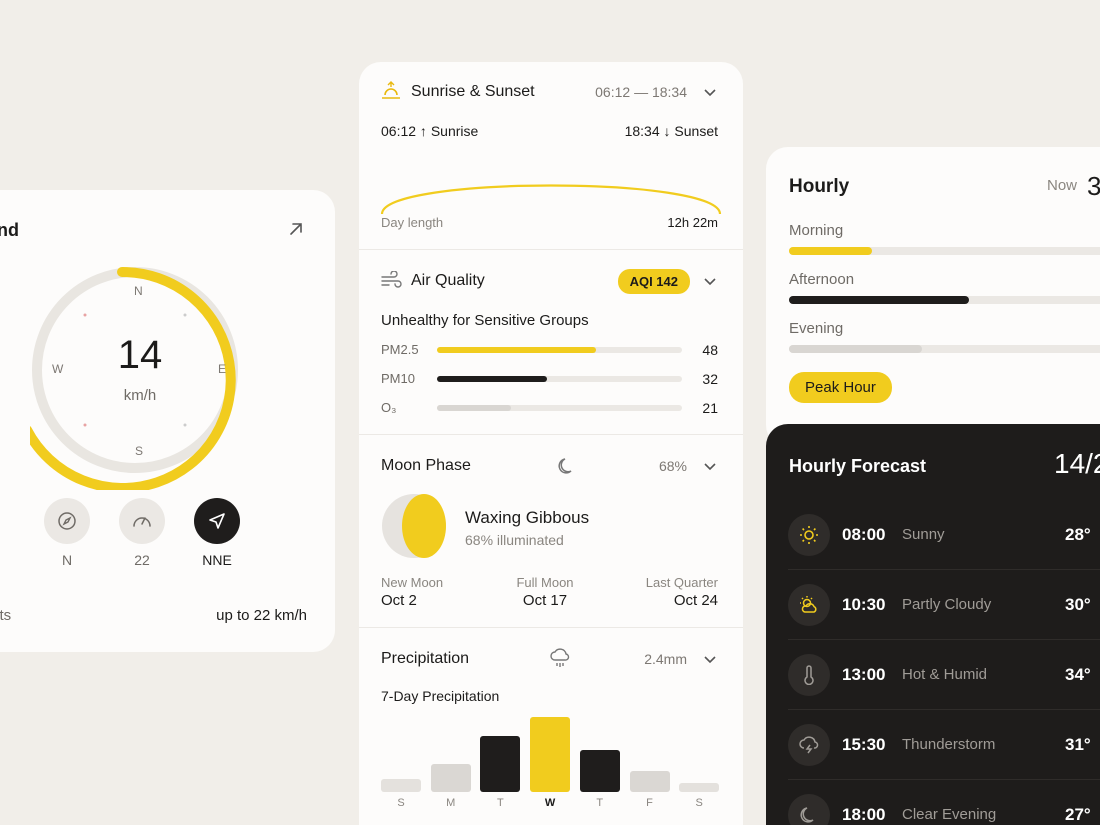  I want to click on aq-row-bar, so click(559, 379).